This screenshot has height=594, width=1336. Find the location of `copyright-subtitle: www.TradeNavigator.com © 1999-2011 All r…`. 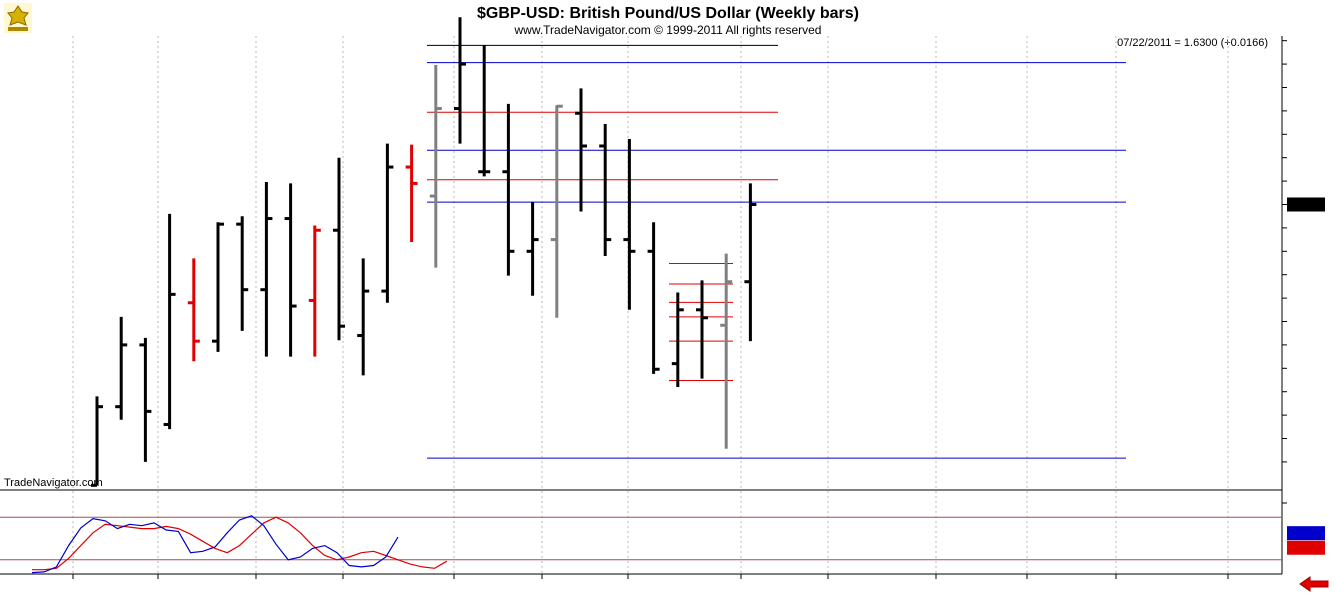

copyright-subtitle: www.TradeNavigator.com © 1999-2011 All r… is located at coordinates (668, 30).